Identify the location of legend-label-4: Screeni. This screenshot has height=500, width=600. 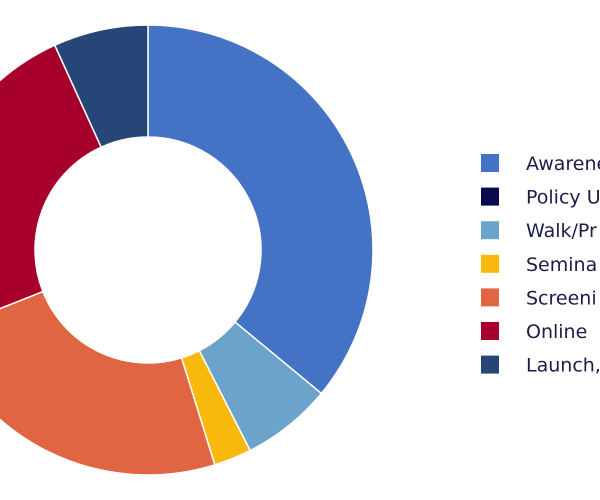
(561, 298).